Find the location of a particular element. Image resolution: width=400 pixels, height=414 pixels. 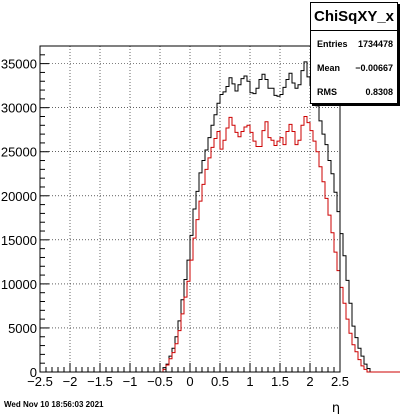

x-axis-label: η is located at coordinates (336, 407).